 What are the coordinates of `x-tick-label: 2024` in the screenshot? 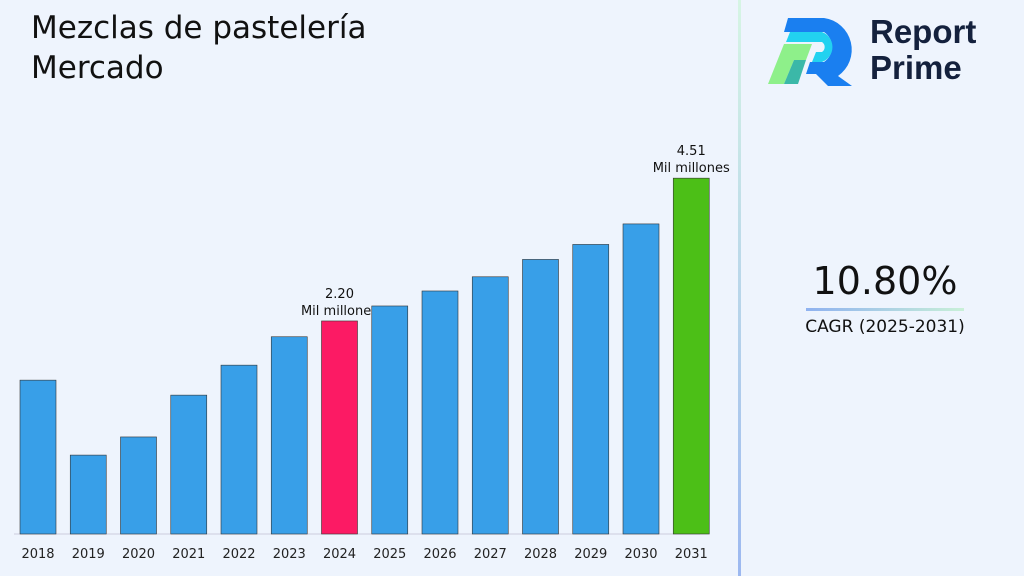 It's located at (339, 554).